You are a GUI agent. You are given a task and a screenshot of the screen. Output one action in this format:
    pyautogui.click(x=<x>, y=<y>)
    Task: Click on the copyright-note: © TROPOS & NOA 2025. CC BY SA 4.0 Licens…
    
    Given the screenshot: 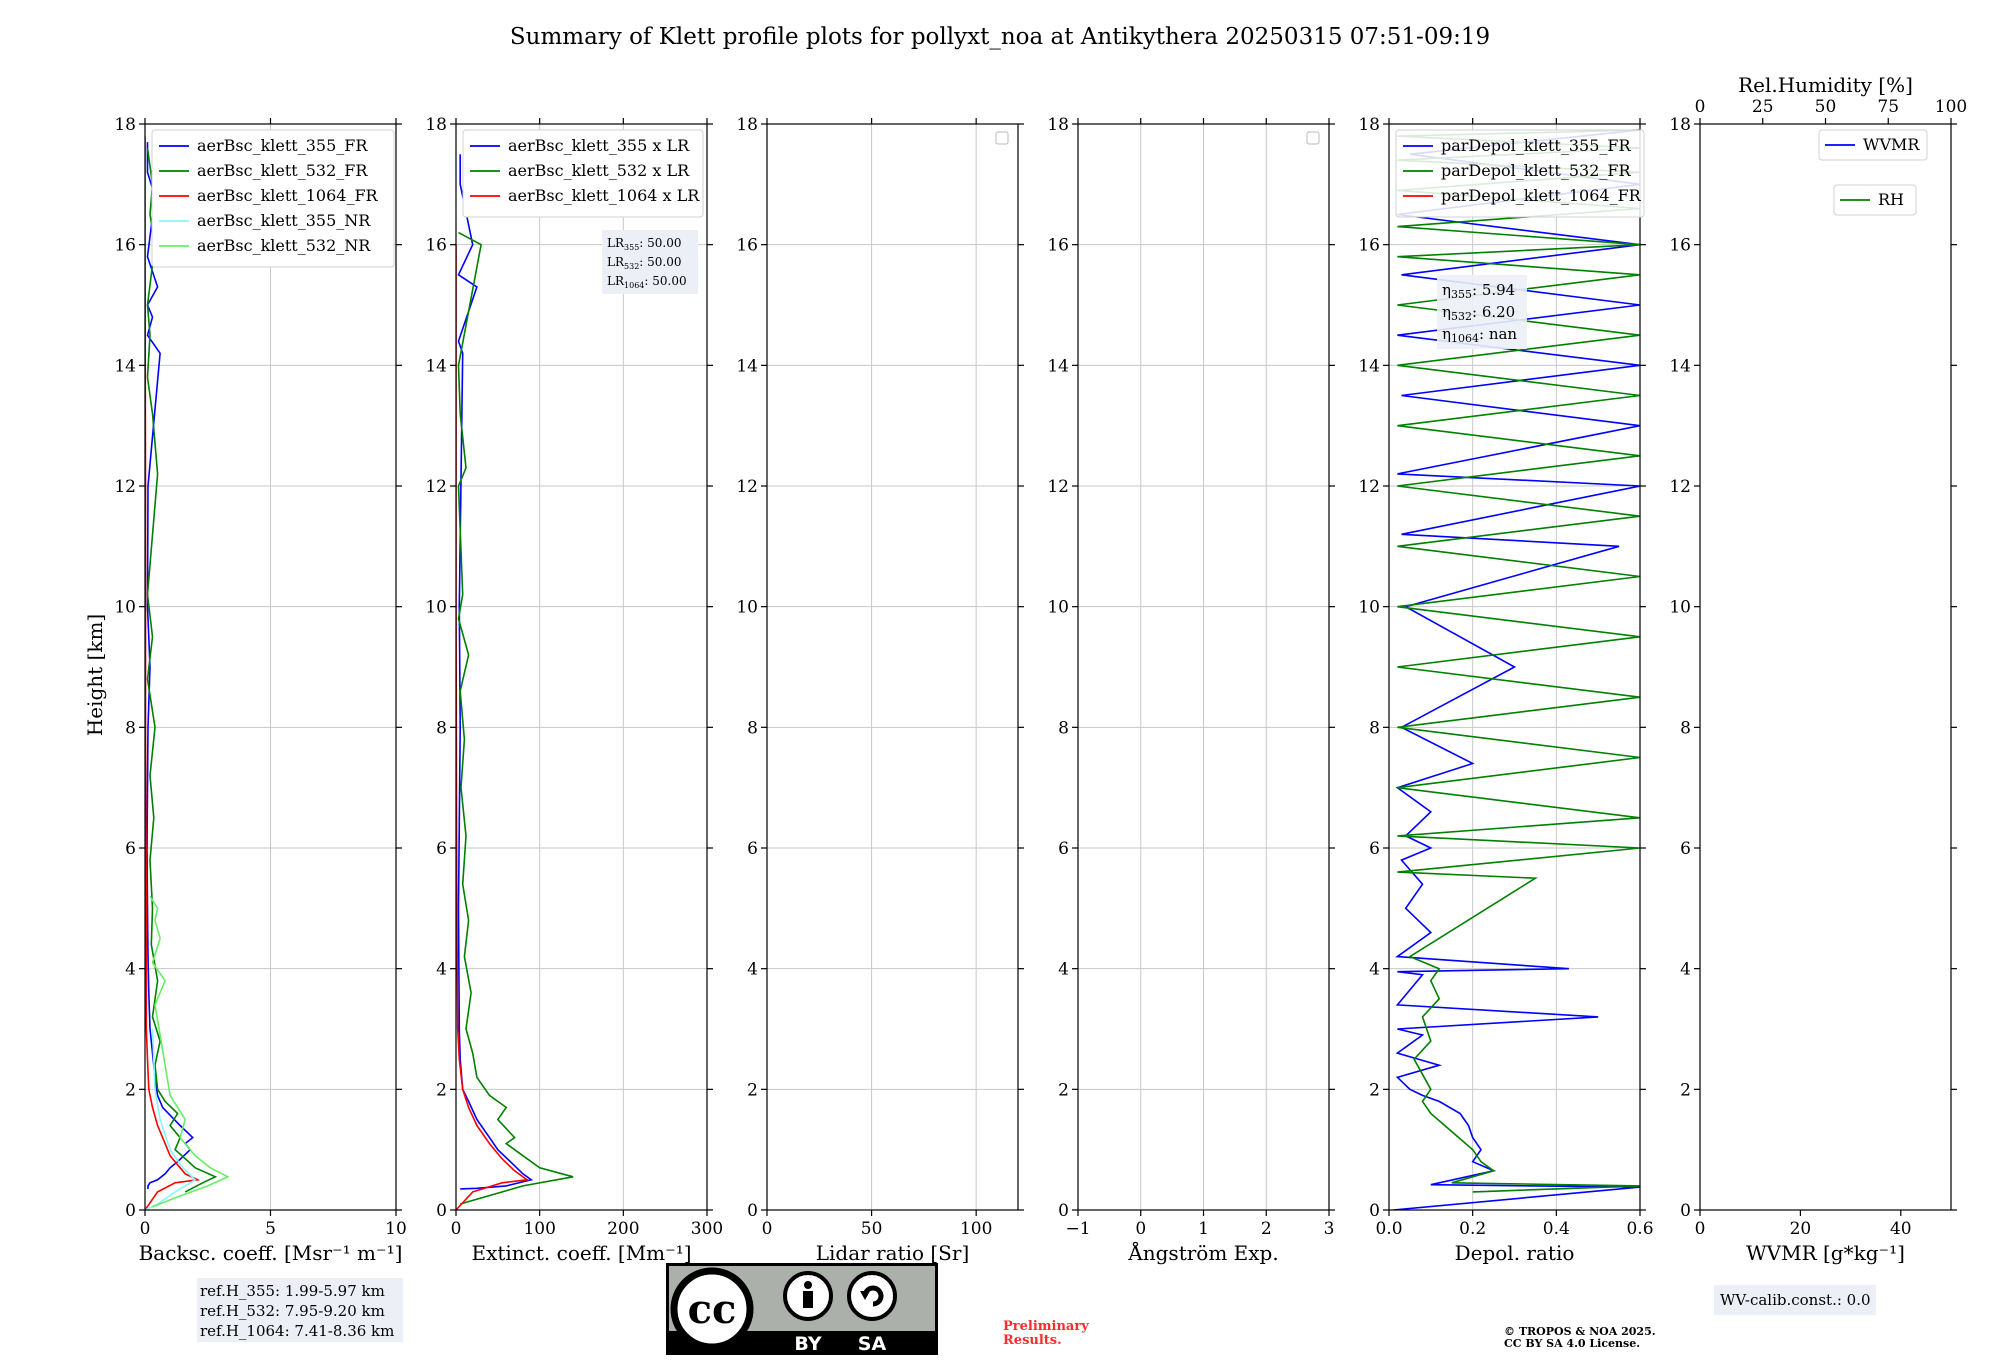 What is the action you would take?
    pyautogui.click(x=1580, y=1337)
    